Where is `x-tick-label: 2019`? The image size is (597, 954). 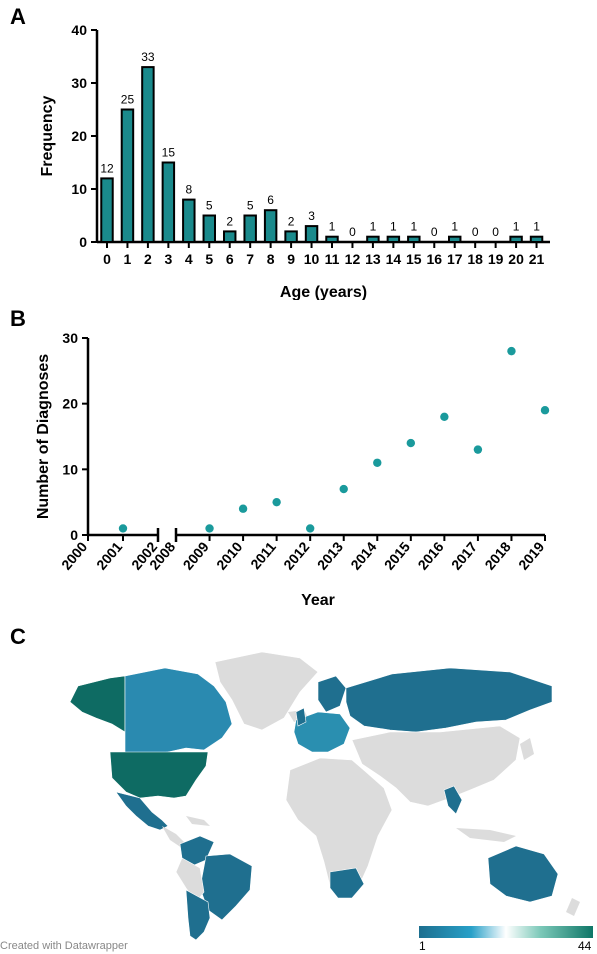
x-tick-label: 2019 is located at coordinates (531, 555).